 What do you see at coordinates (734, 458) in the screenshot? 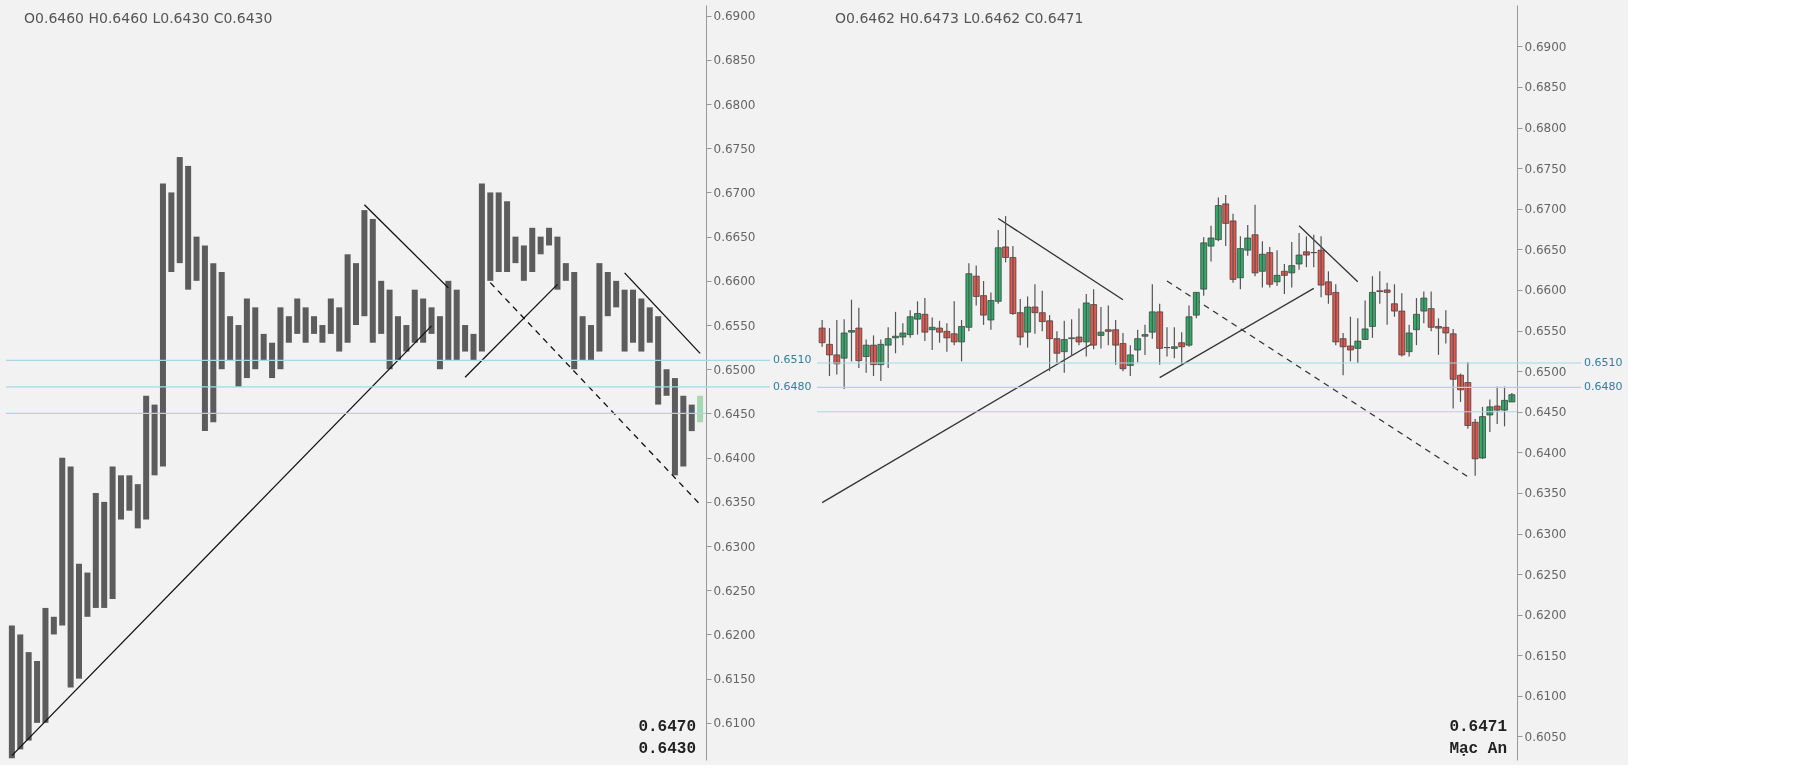
I see `y-tick-label: 0.6400` at bounding box center [734, 458].